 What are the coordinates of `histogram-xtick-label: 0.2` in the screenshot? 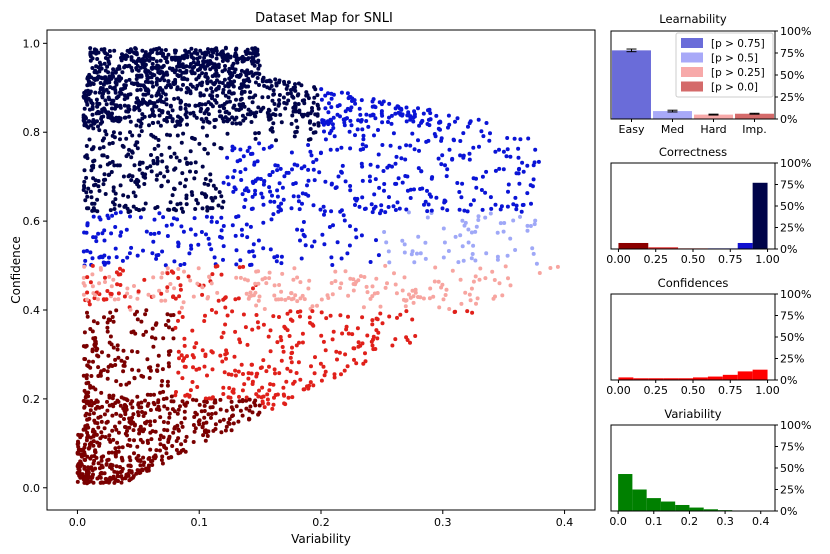 It's located at (690, 521).